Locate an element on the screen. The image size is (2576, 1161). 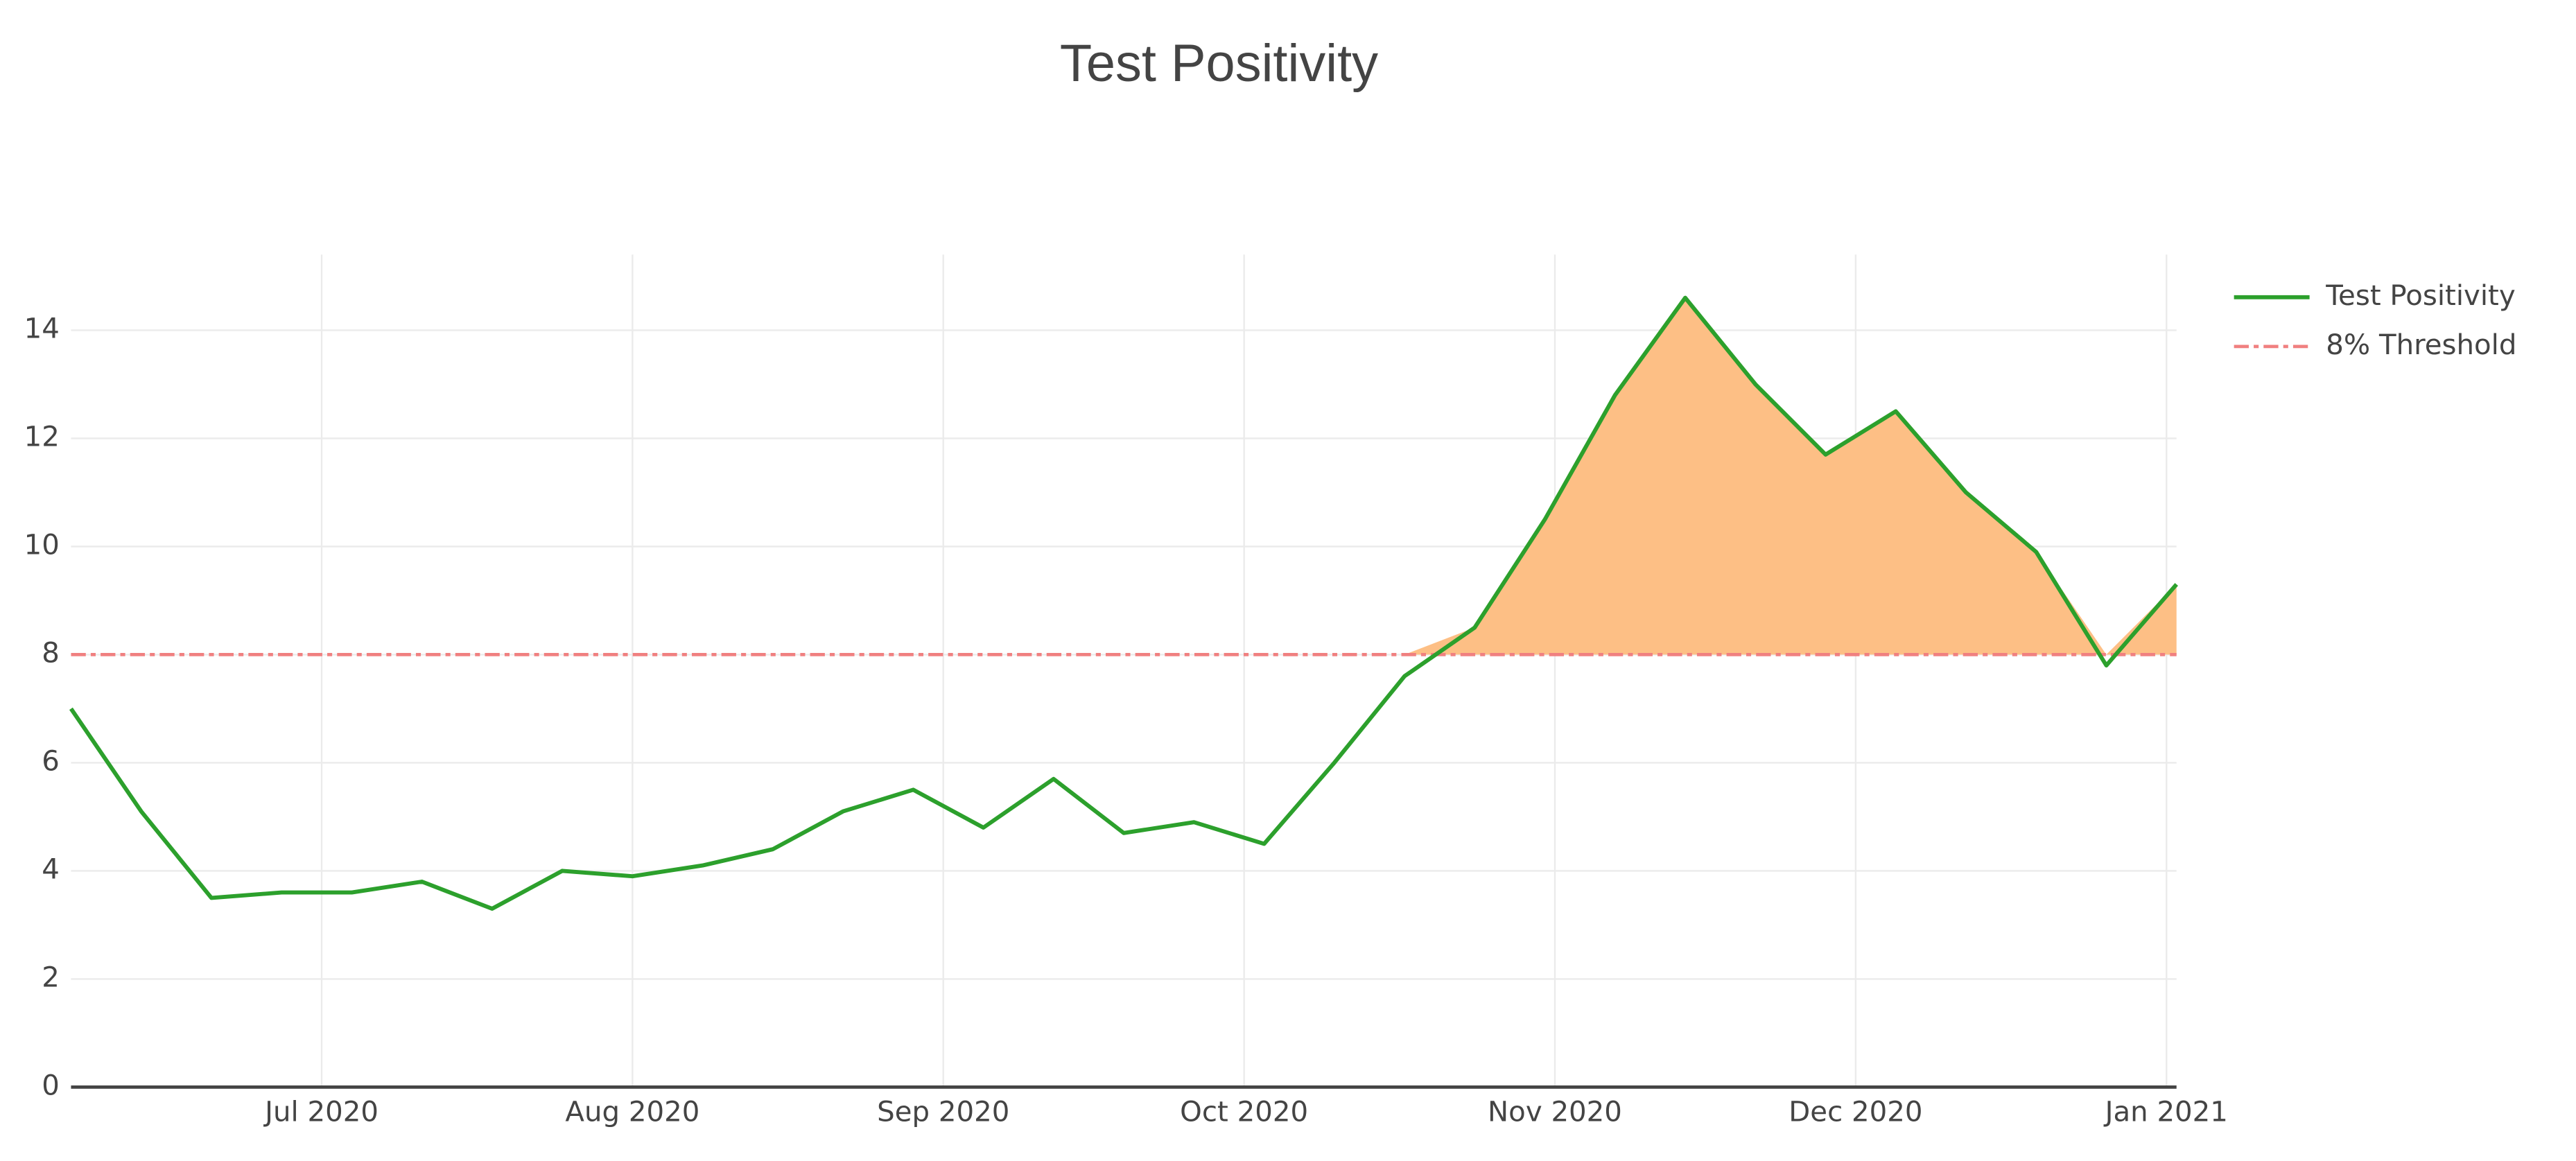
x-tick-label: Sep 2020 is located at coordinates (943, 1112).